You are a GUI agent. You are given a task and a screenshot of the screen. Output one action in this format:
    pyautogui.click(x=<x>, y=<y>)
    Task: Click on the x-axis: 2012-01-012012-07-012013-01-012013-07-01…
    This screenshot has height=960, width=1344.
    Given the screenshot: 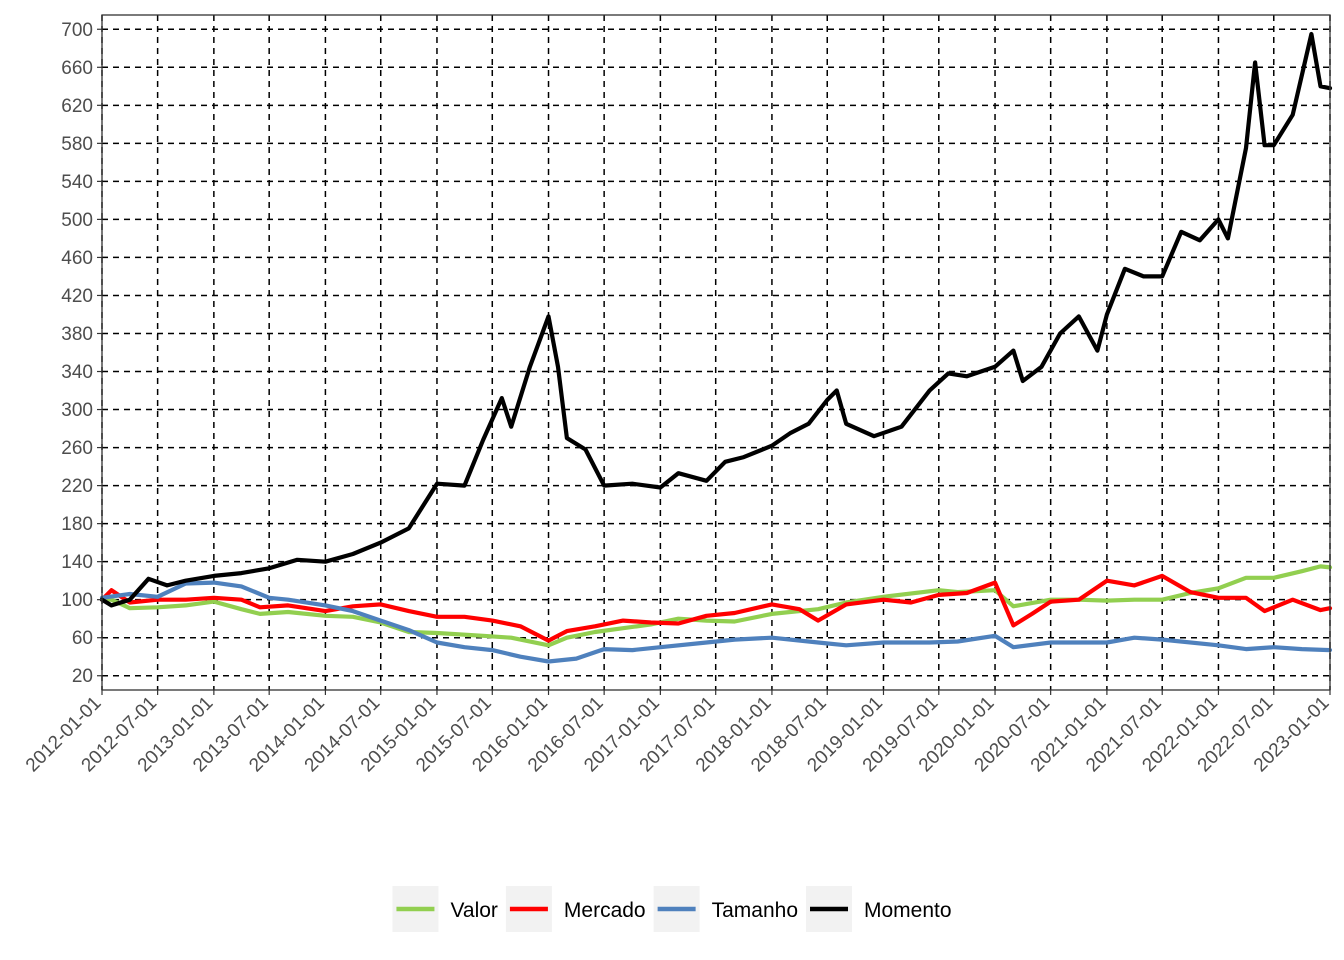 What is the action you would take?
    pyautogui.click(x=678, y=733)
    